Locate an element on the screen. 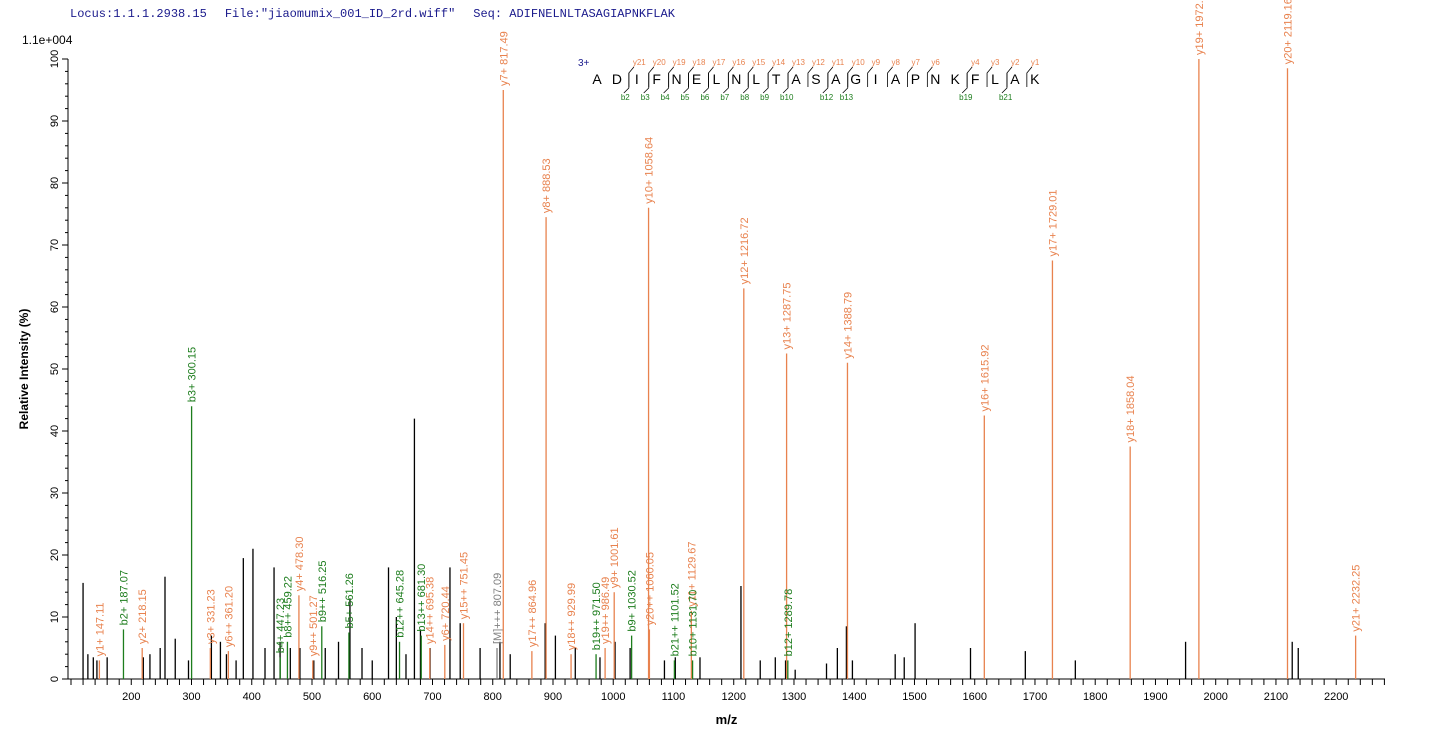 The width and height of the screenshot is (1436, 738). sequence-residue: P is located at coordinates (915, 79).